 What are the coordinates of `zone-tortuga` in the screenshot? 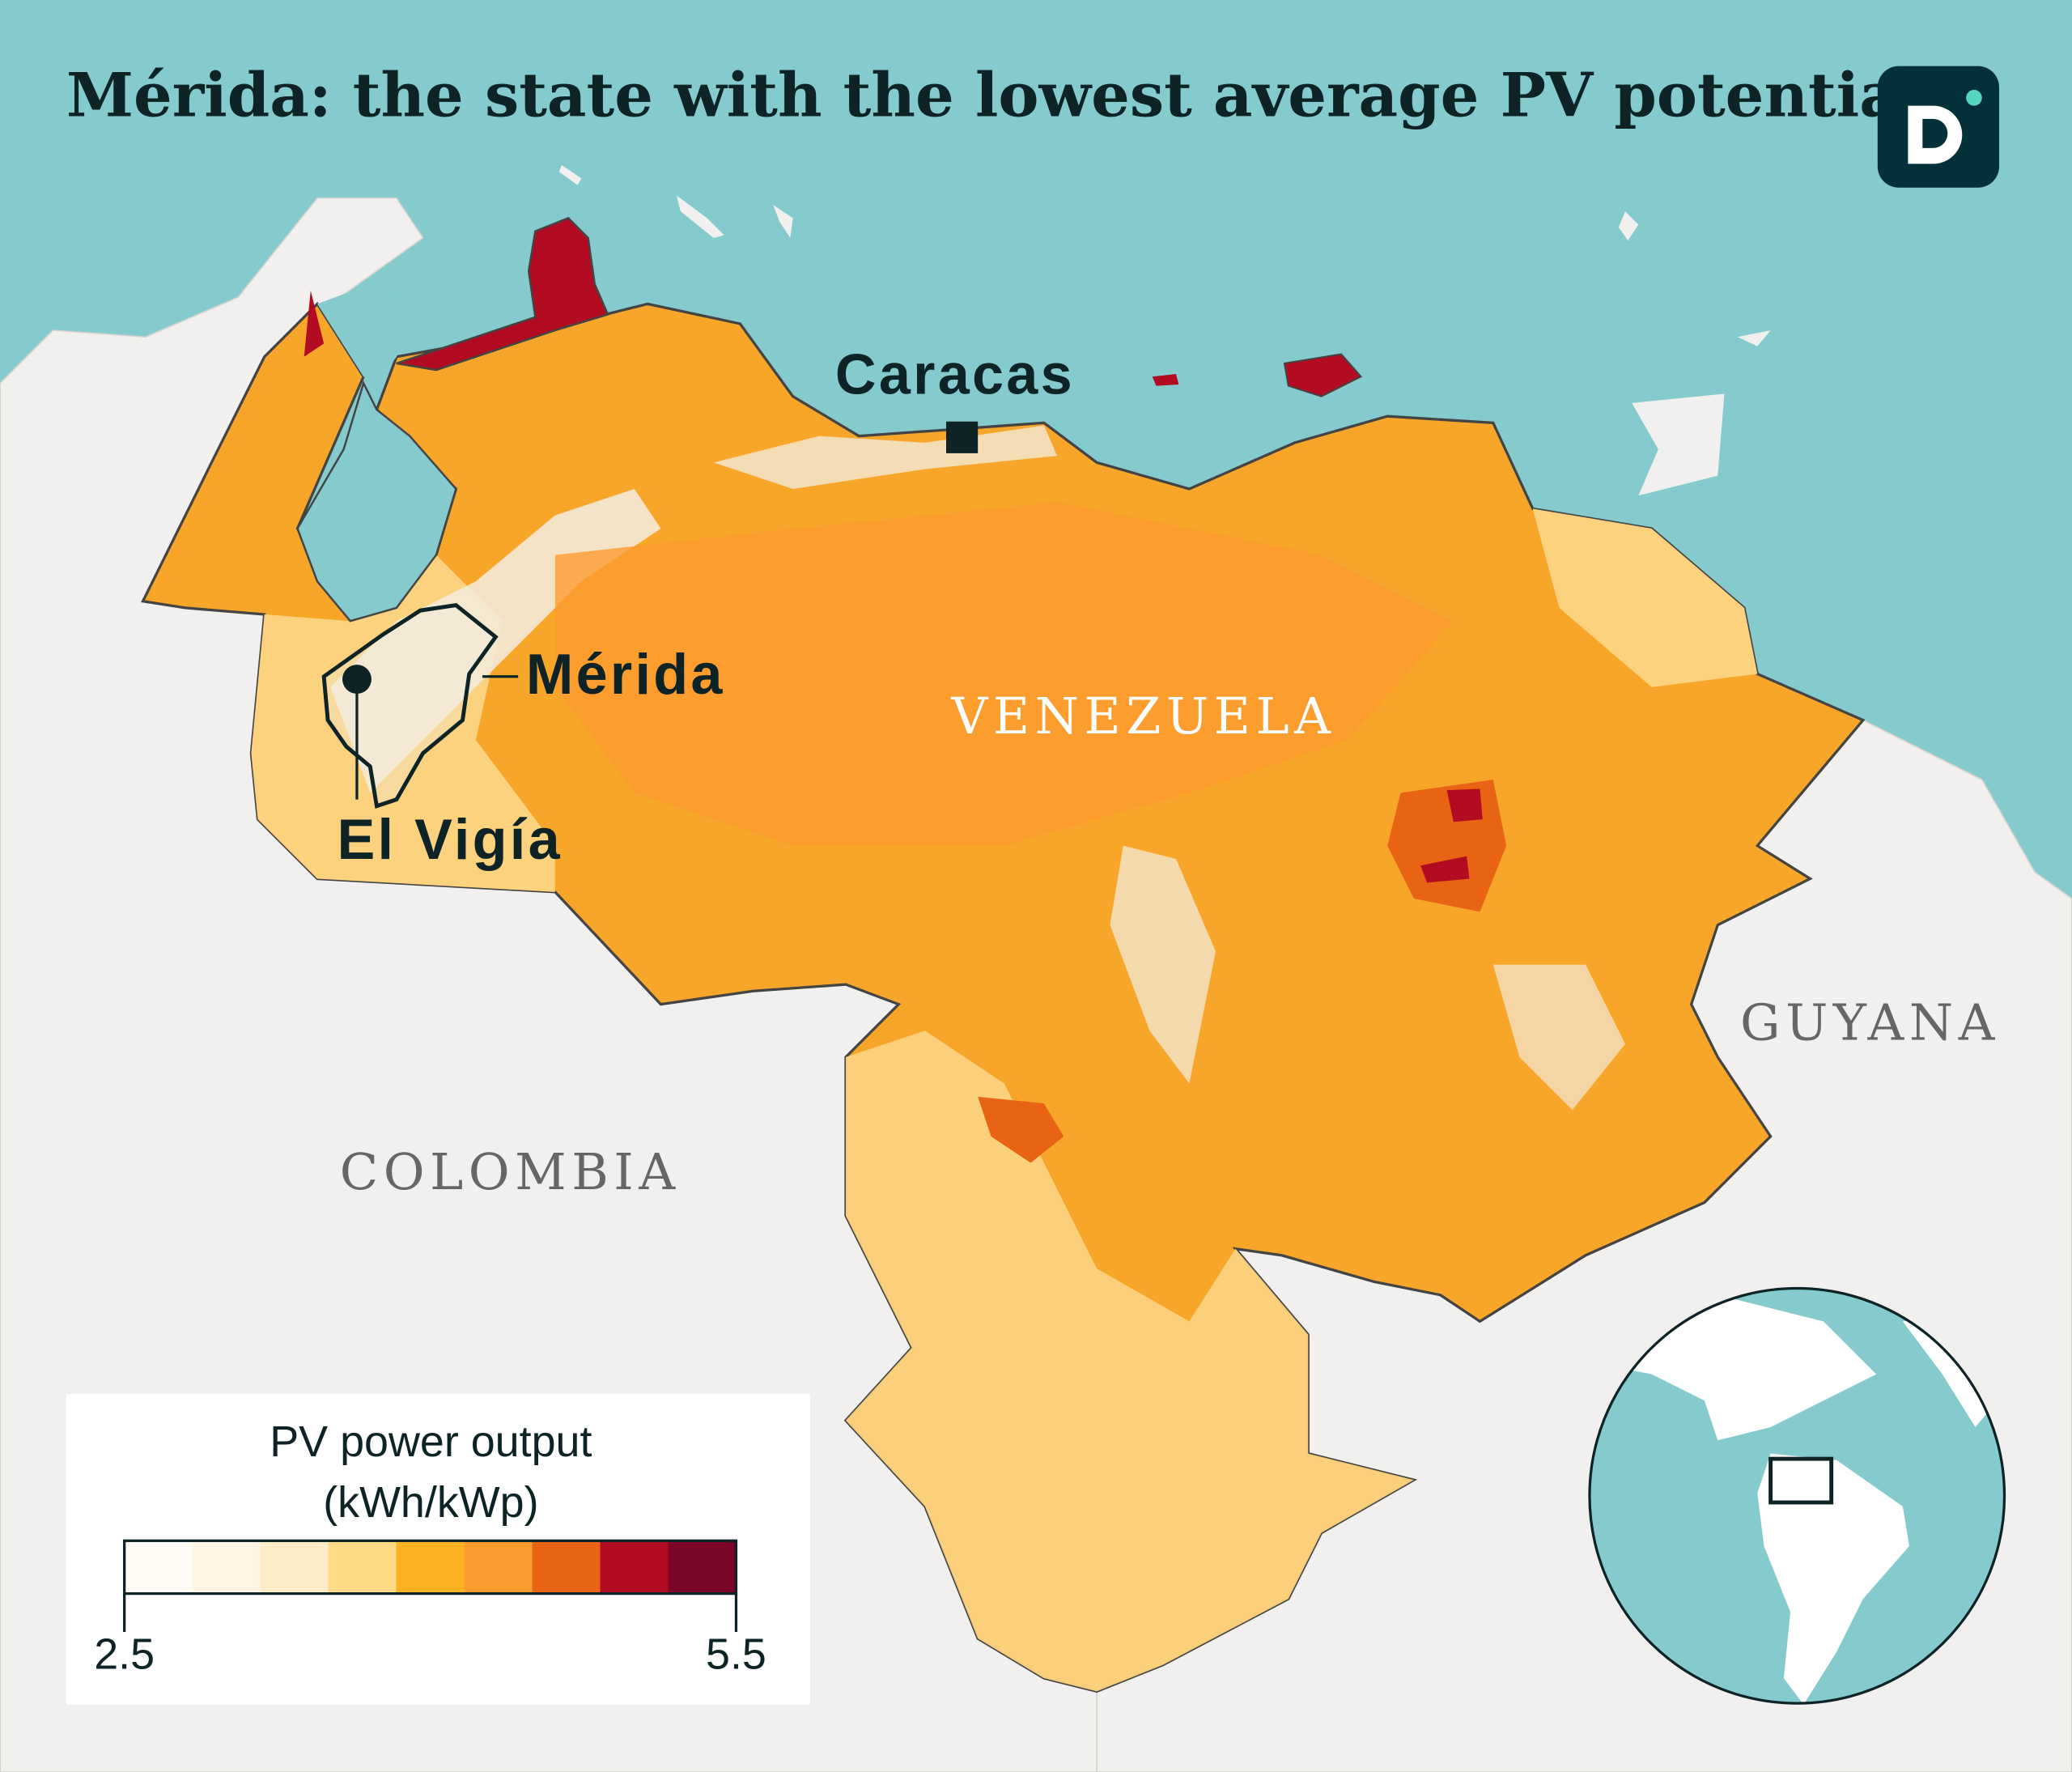 It's located at (1165, 380).